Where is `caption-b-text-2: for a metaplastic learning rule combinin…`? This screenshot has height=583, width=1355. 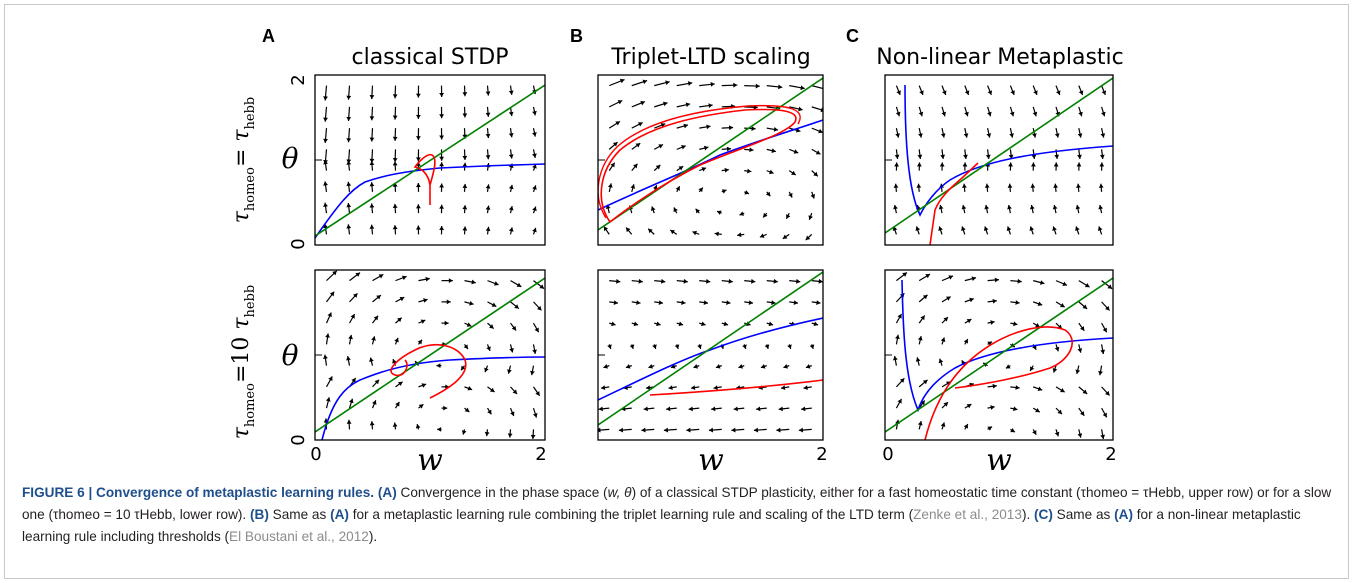 caption-b-text-2: for a metaplastic learning rule combinin… is located at coordinates (631, 514).